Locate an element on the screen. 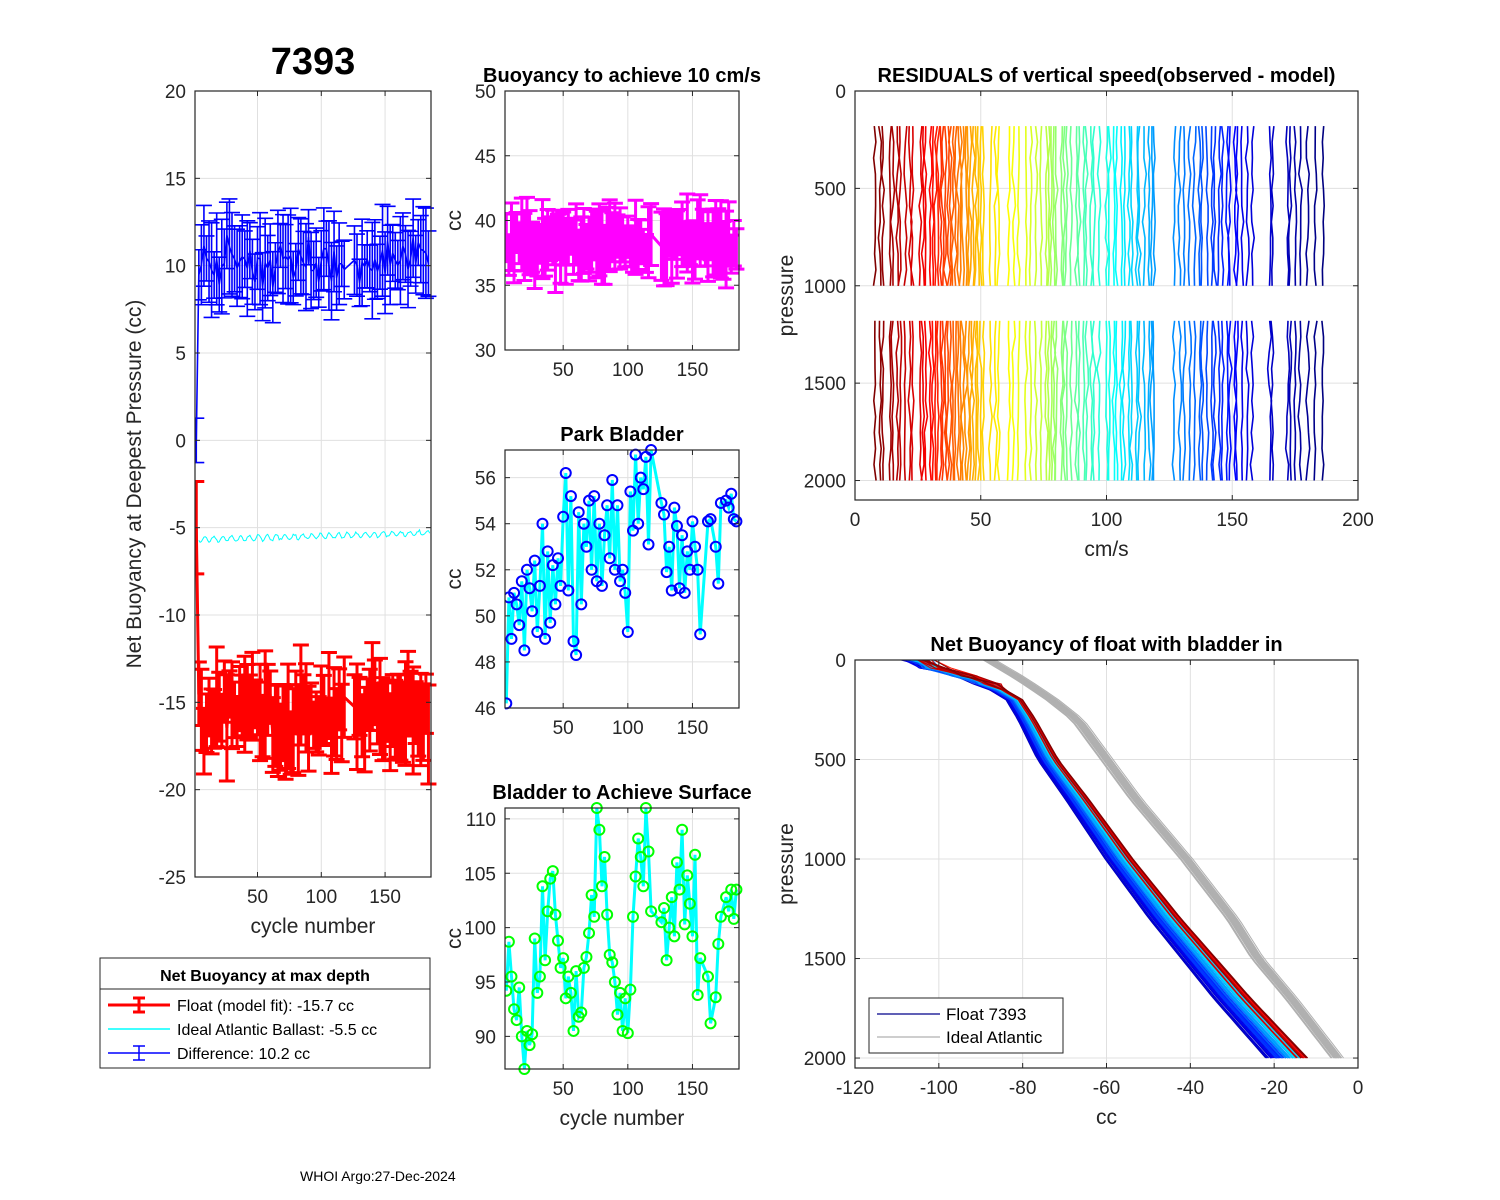  y-tick-label: 35 is located at coordinates (485, 286).